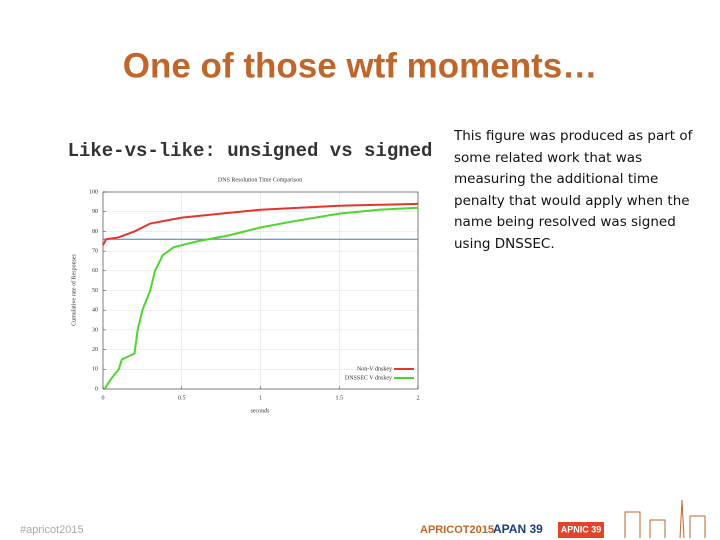  I want to click on logo-badge, so click(581, 530).